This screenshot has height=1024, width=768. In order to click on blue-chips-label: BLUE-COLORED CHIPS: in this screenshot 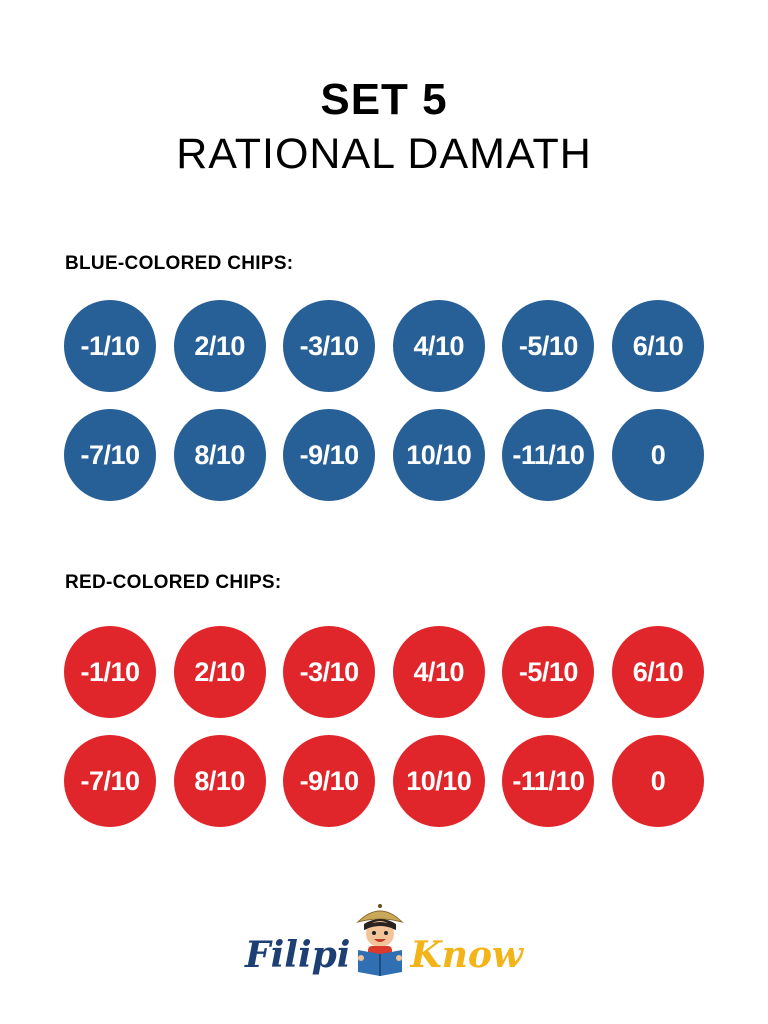, I will do `click(179, 263)`.